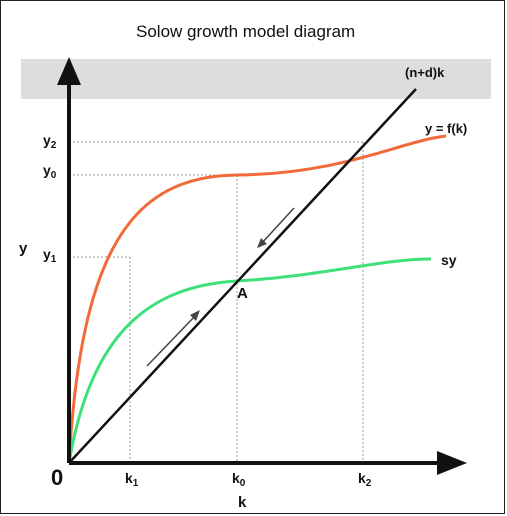  I want to click on steady-state-label: A, so click(242, 293).